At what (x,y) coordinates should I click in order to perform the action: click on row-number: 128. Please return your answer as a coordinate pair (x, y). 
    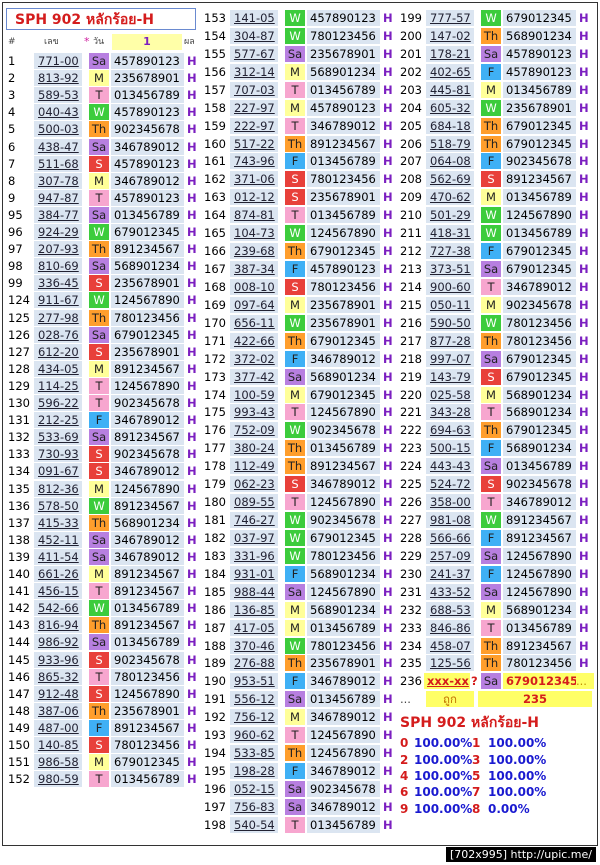
    Looking at the image, I should click on (19, 368).